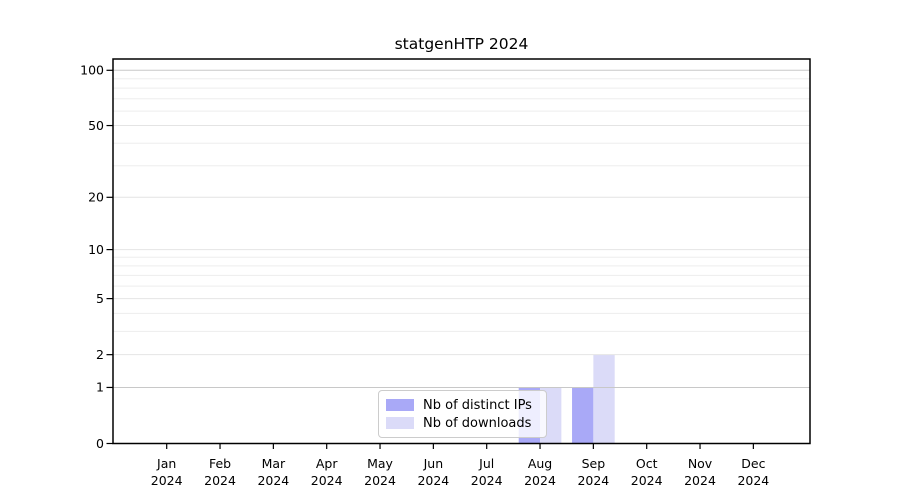 The height and width of the screenshot is (500, 900). Describe the element at coordinates (433, 480) in the screenshot. I see `x-tick-year-jun: 2024` at that location.